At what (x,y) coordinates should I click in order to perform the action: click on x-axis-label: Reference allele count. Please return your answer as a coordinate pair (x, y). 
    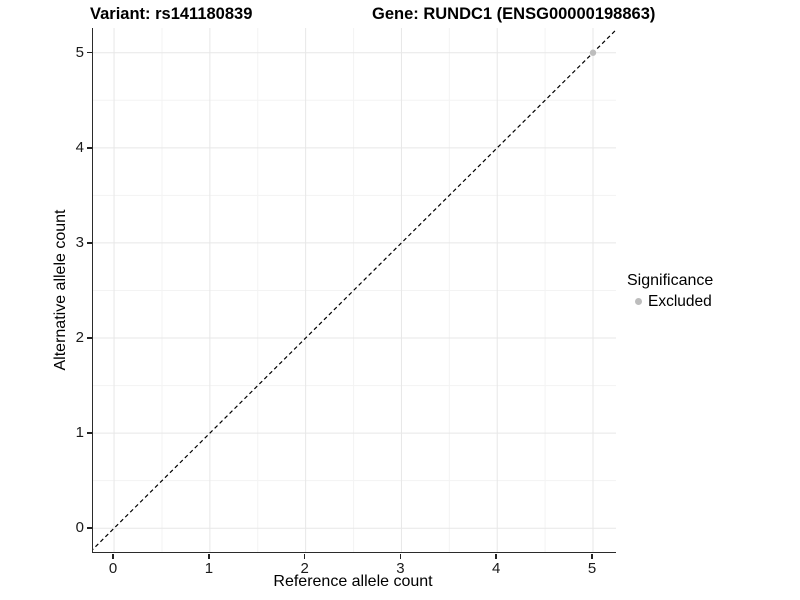
    Looking at the image, I should click on (353, 581).